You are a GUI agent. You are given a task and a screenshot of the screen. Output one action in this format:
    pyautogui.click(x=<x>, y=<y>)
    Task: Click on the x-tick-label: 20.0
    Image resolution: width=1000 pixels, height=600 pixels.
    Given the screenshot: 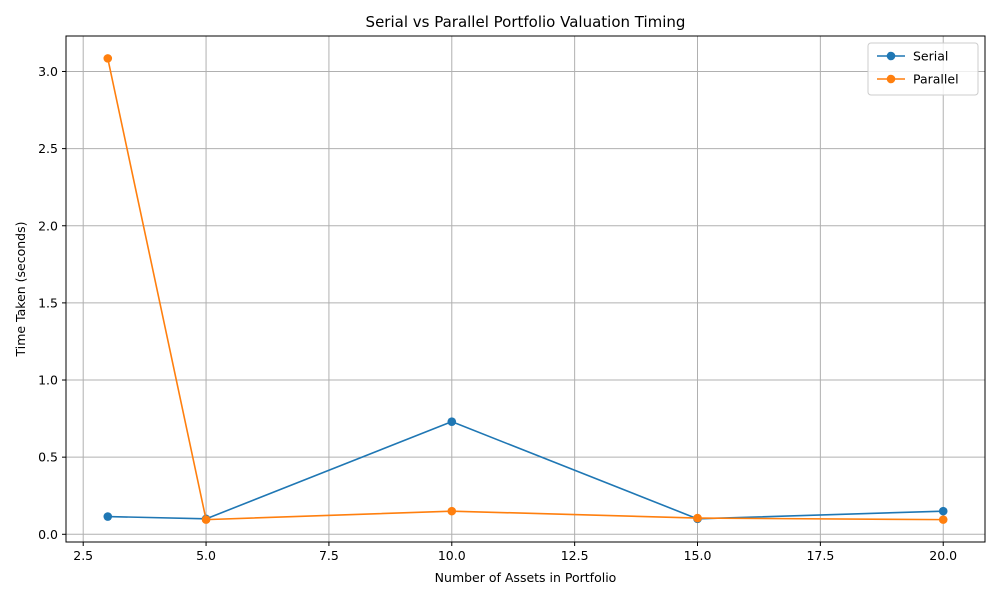 What is the action you would take?
    pyautogui.click(x=943, y=555)
    